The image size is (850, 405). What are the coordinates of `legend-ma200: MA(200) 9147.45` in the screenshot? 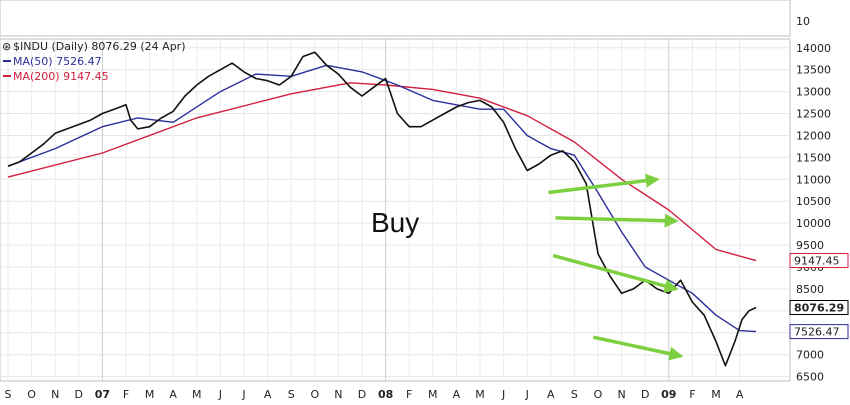 It's located at (61, 76).